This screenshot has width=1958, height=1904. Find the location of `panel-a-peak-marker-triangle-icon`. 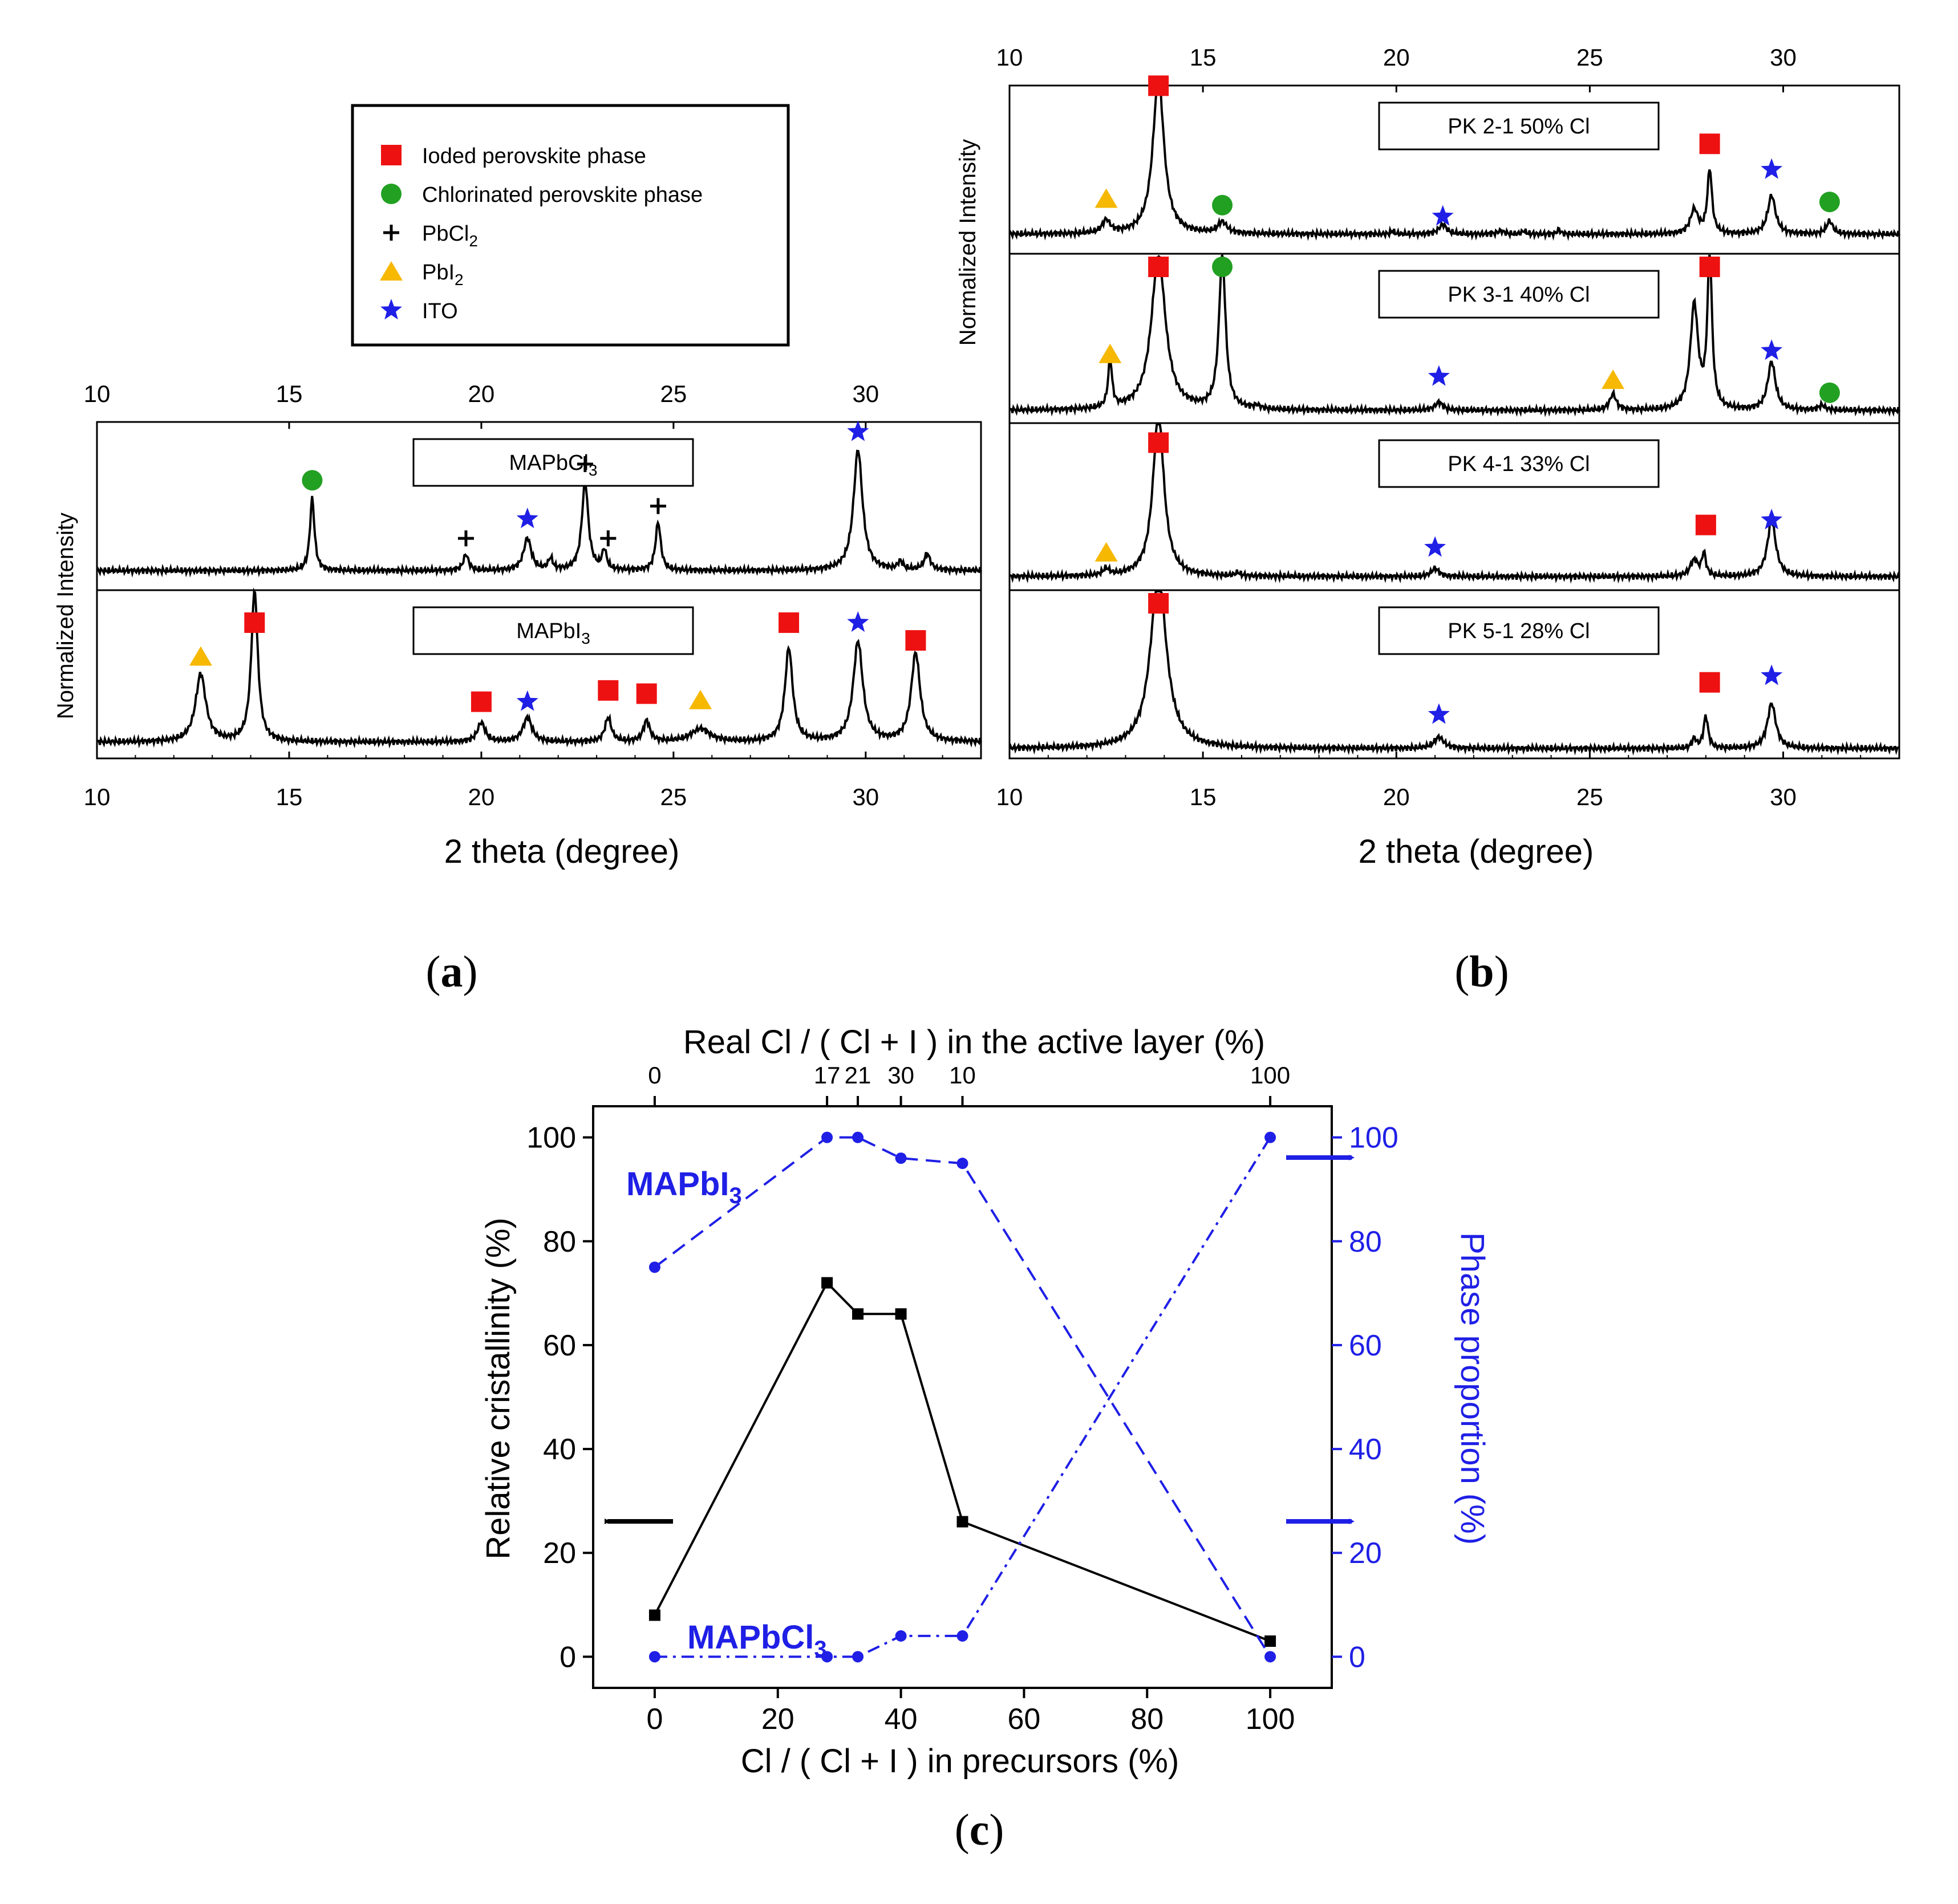

panel-a-peak-marker-triangle-icon is located at coordinates (200, 656).